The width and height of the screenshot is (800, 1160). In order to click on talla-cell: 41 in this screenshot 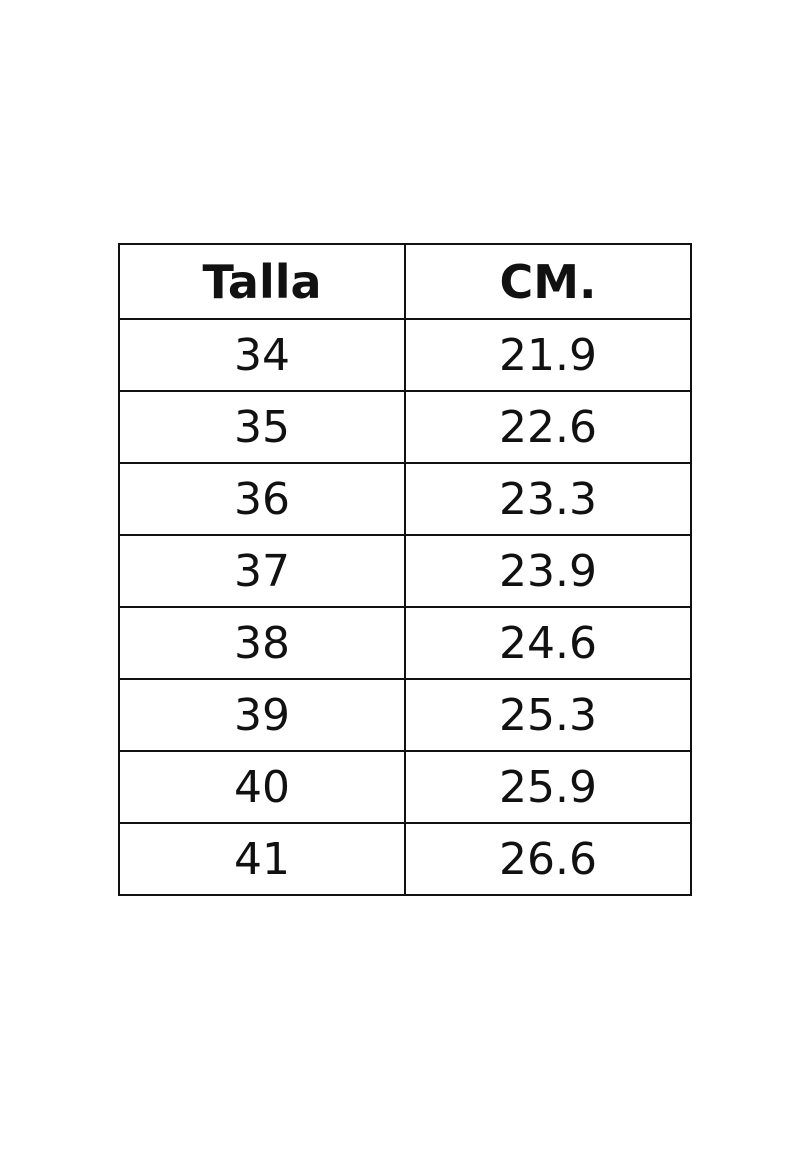, I will do `click(262, 859)`.